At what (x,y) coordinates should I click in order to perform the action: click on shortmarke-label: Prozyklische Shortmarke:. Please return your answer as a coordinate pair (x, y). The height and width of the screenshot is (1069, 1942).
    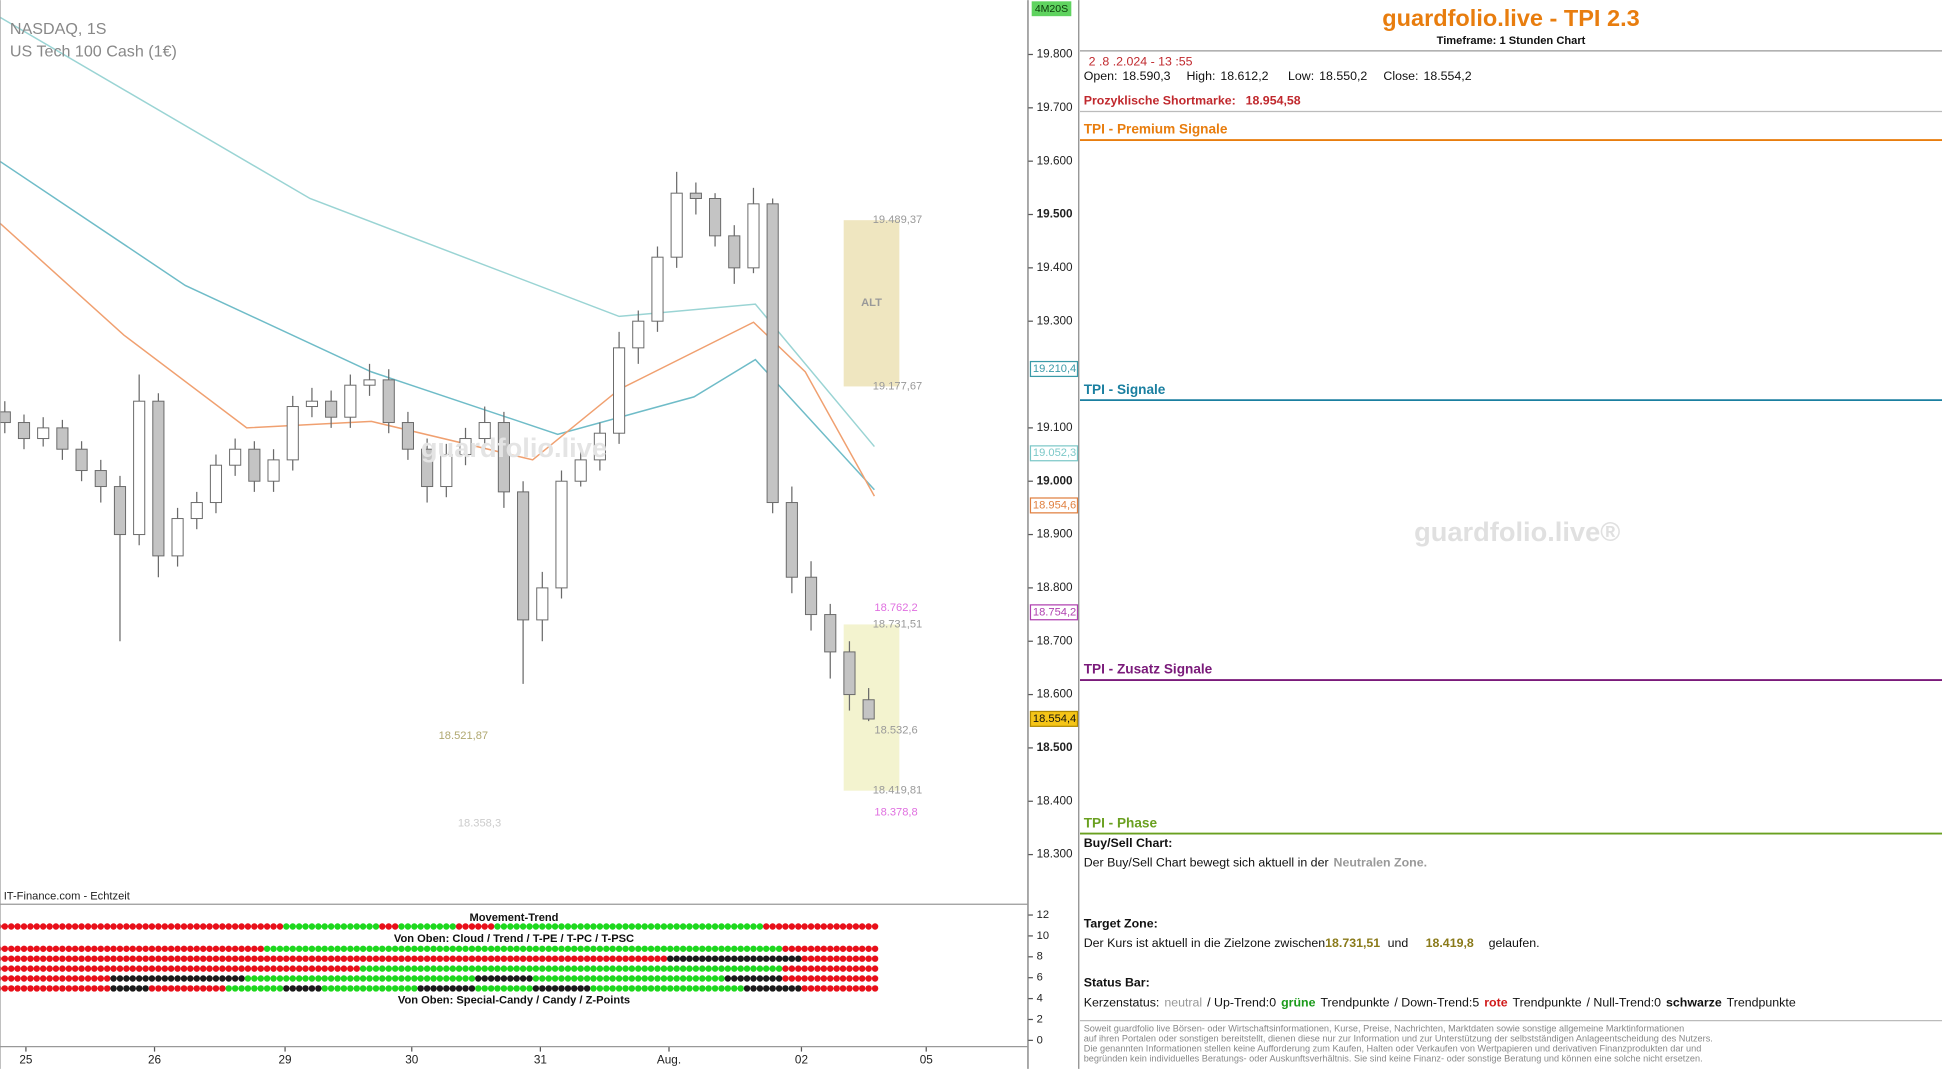
    Looking at the image, I should click on (1160, 101).